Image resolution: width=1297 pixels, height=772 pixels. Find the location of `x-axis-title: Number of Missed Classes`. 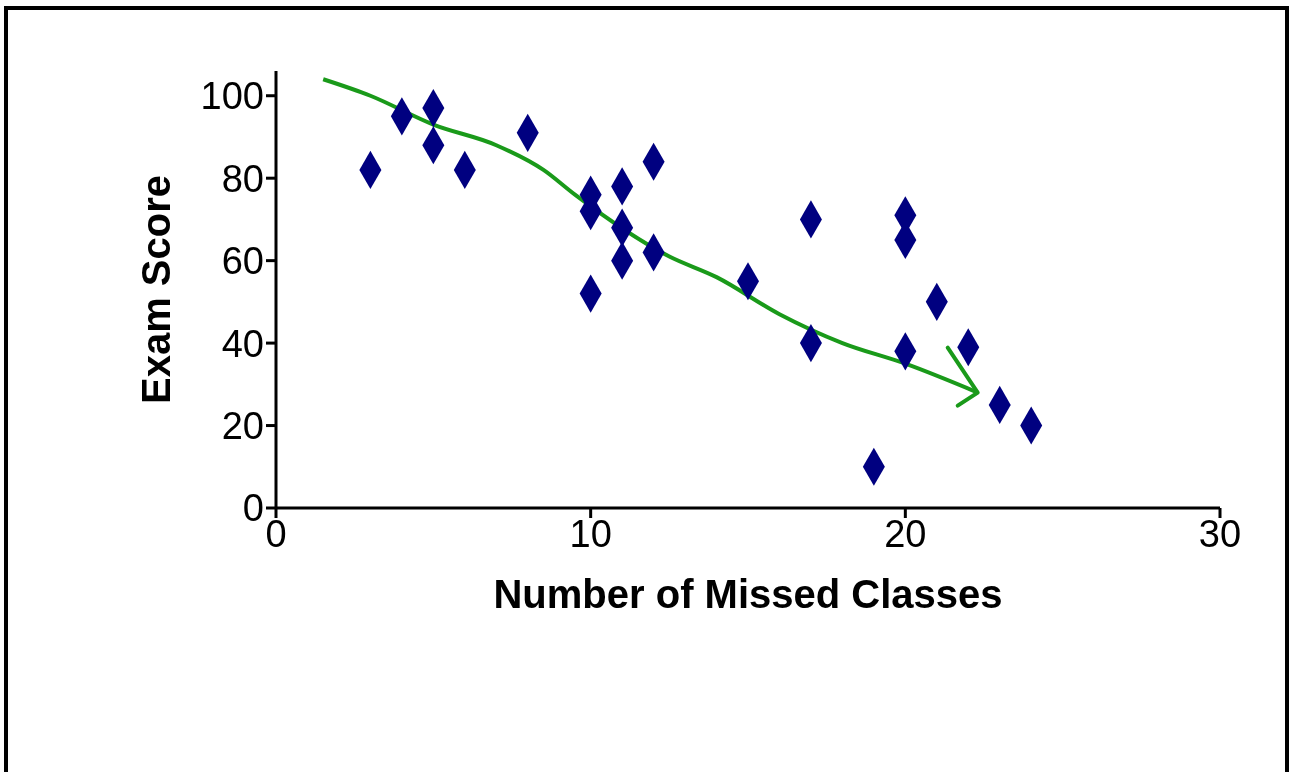

x-axis-title: Number of Missed Classes is located at coordinates (748, 594).